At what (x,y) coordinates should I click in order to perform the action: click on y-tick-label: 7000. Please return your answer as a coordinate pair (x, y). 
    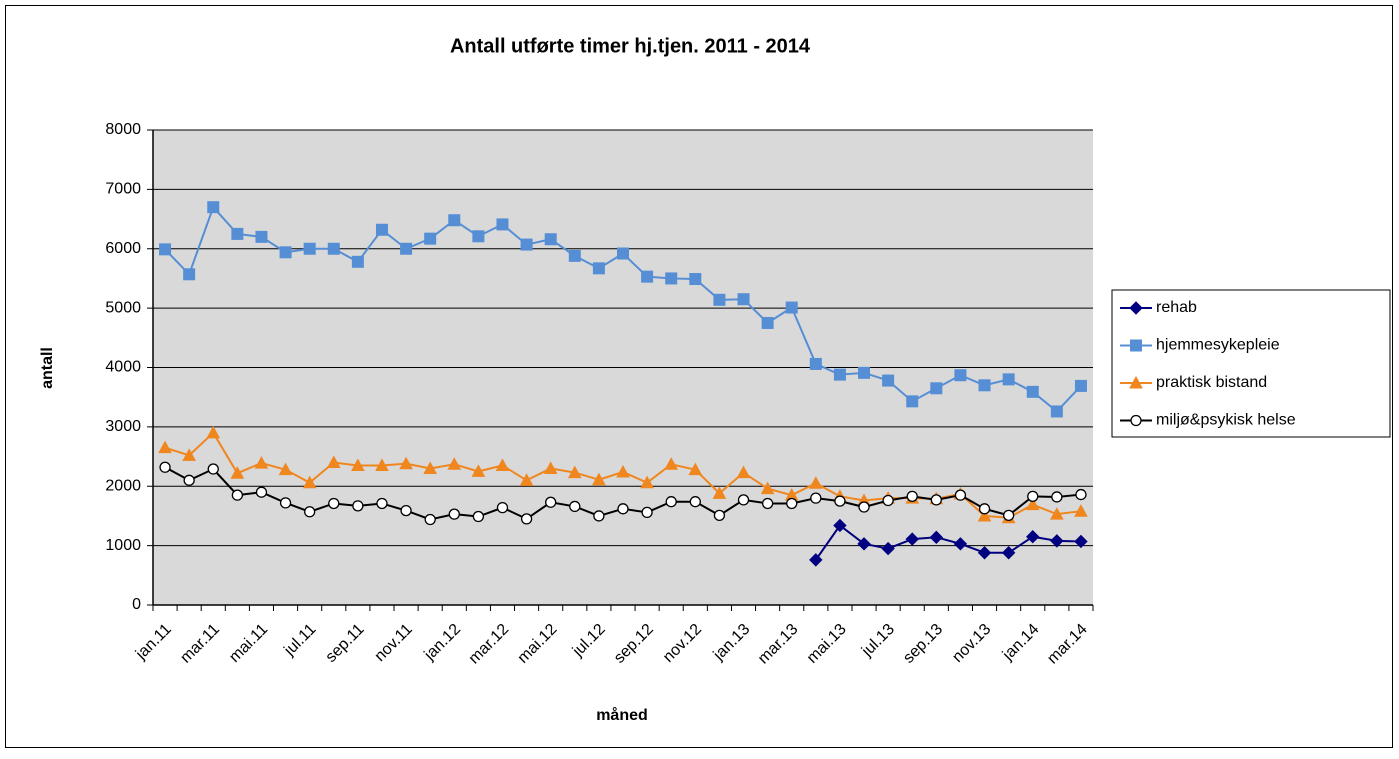
    Looking at the image, I should click on (123, 189).